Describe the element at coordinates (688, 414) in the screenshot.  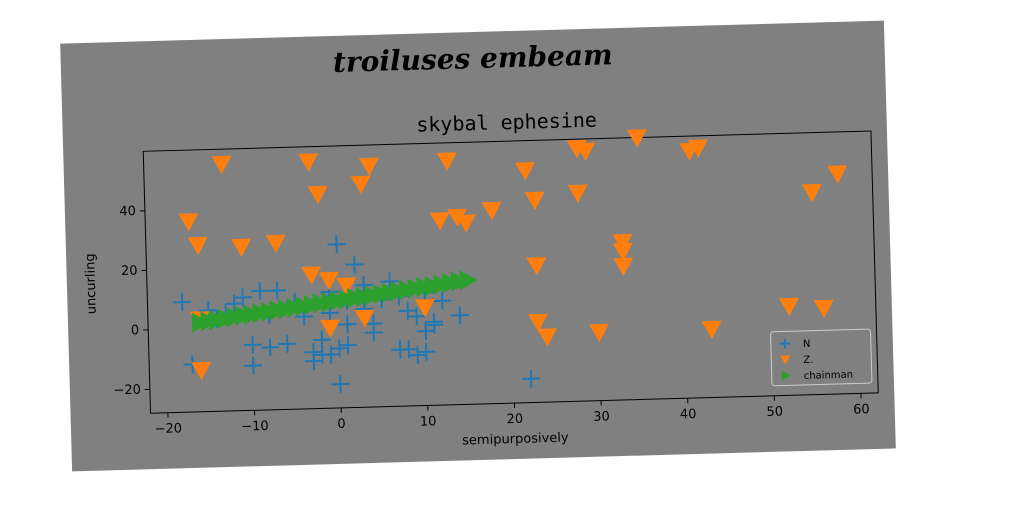
I see `x-tick-label: 40` at that location.